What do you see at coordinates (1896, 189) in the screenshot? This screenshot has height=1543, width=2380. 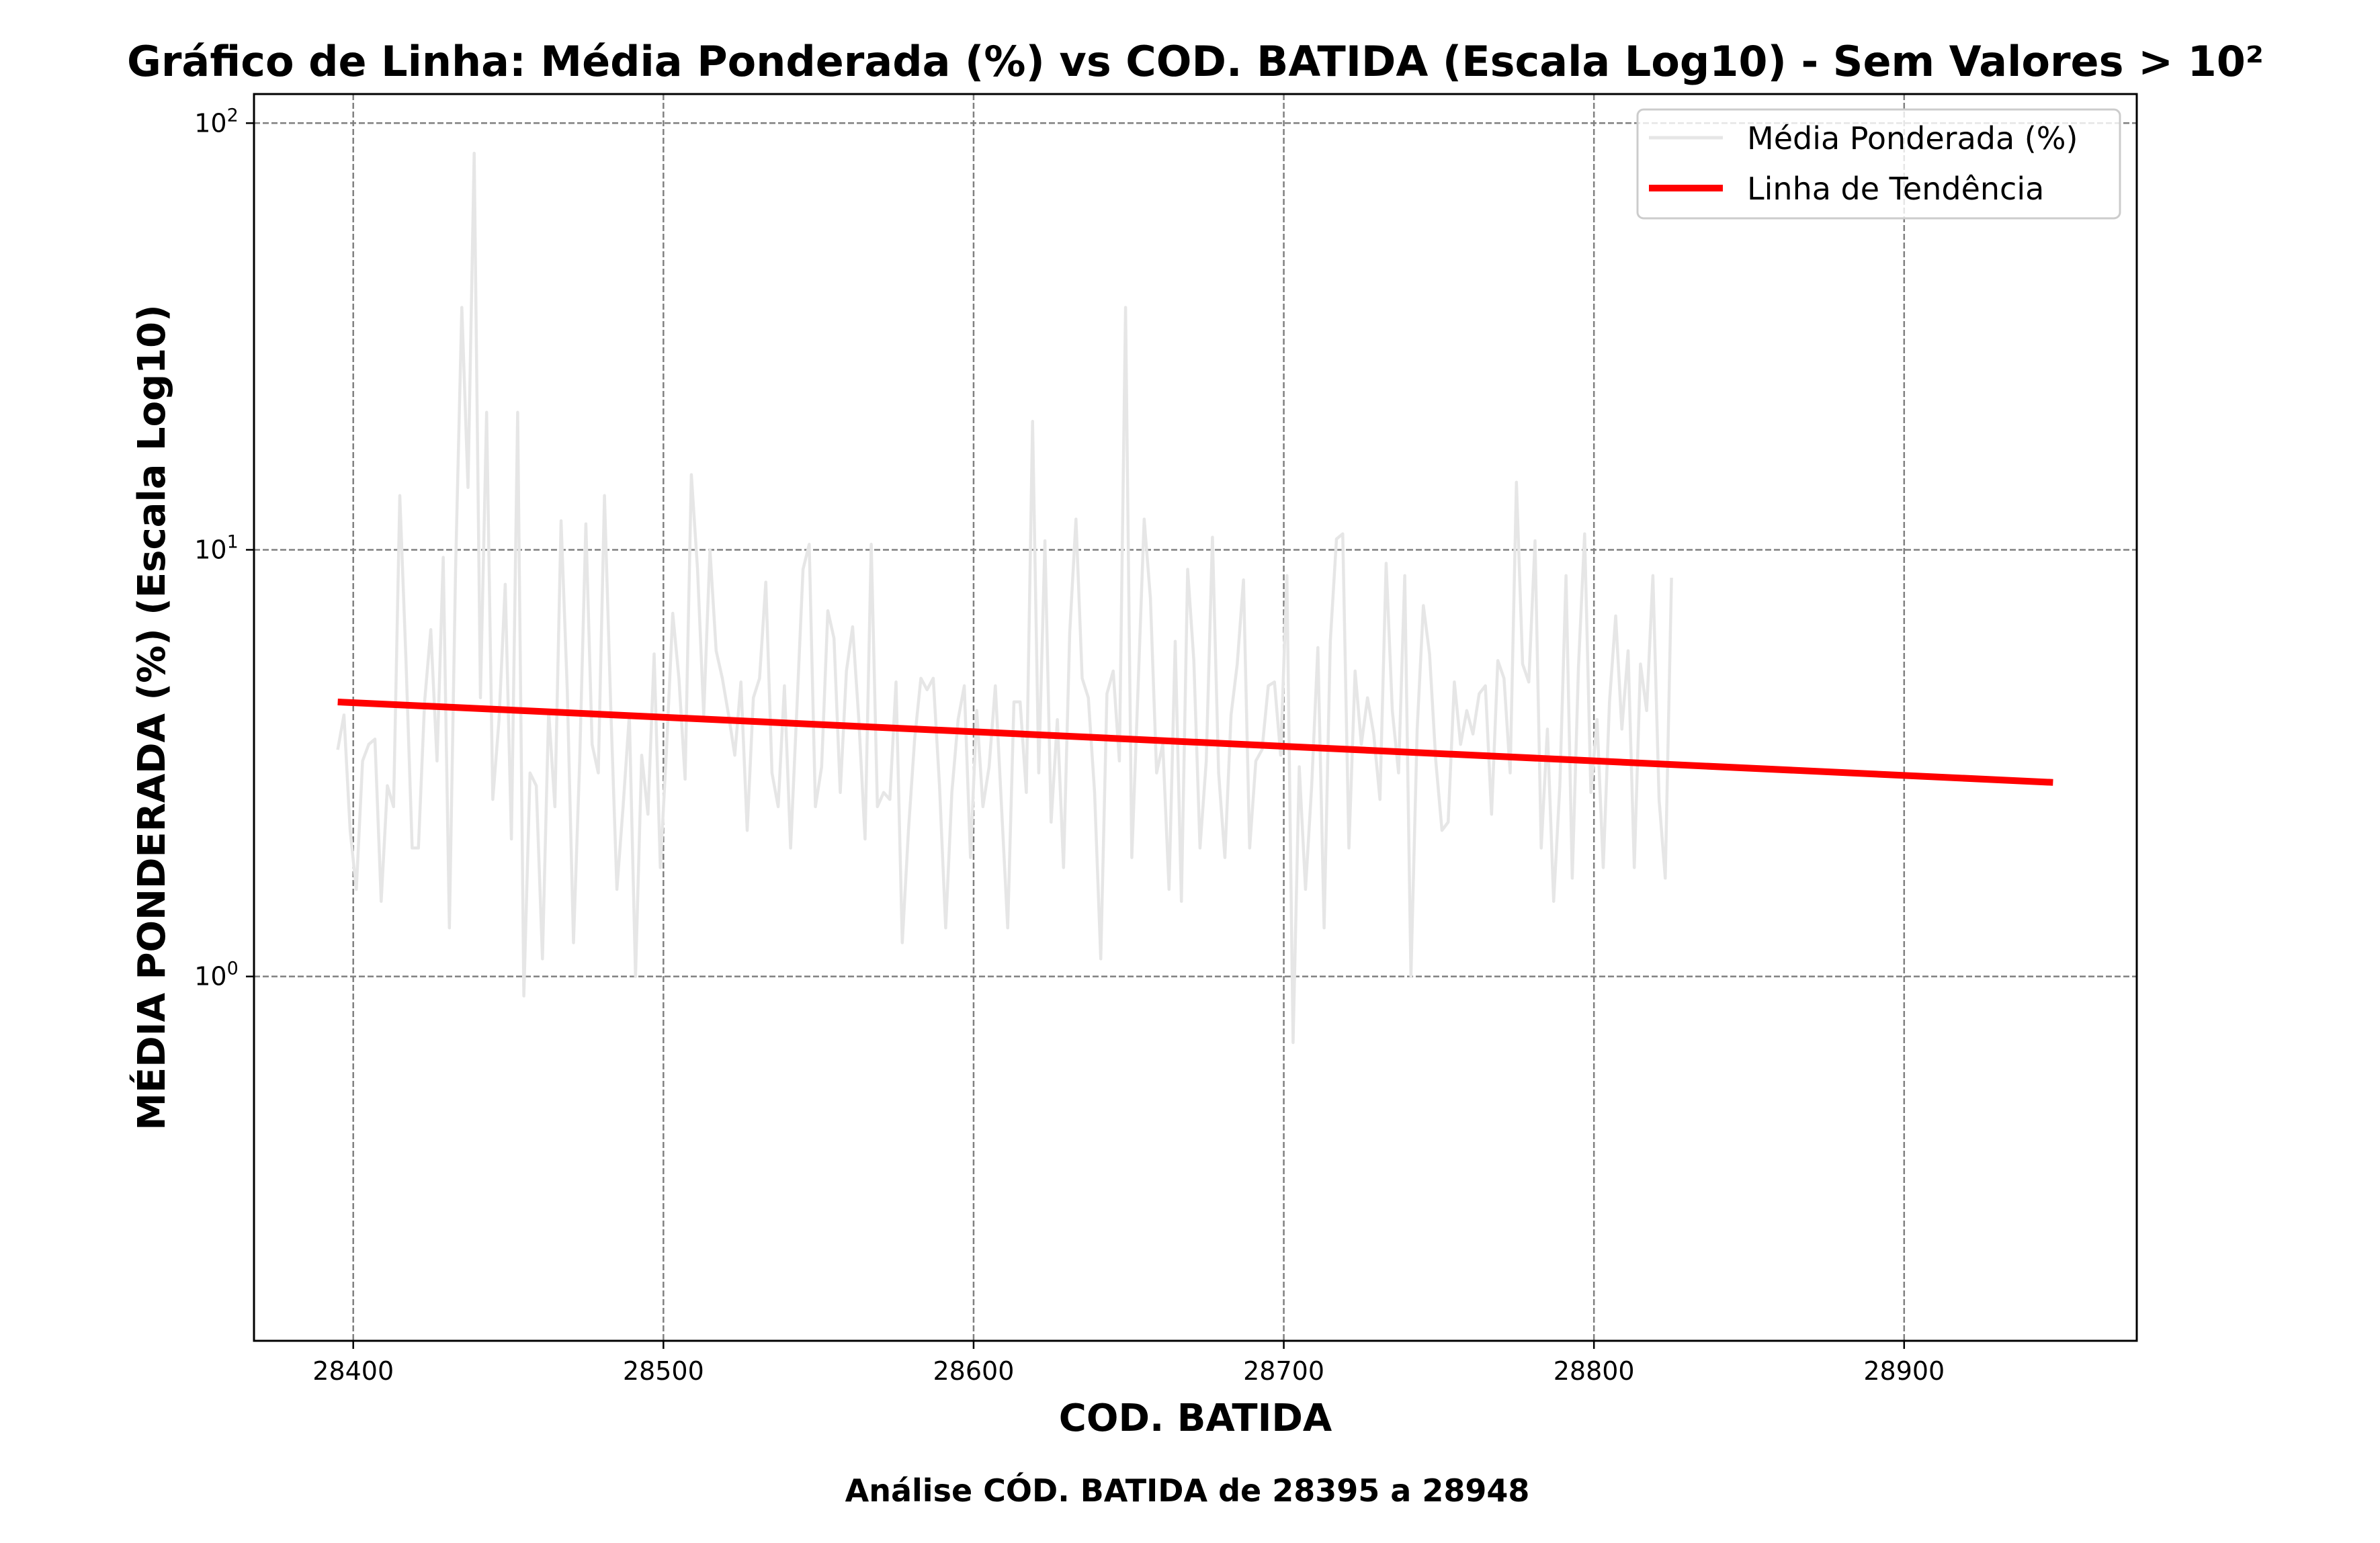 I see `legend-label-tendencia: Linha de Tendência` at bounding box center [1896, 189].